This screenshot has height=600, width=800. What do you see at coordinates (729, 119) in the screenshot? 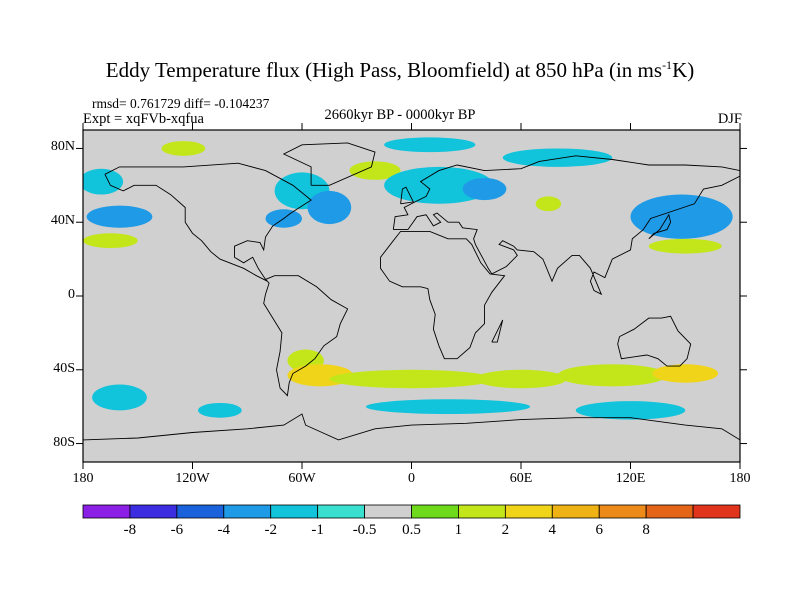
I see `season-label: DJF` at bounding box center [729, 119].